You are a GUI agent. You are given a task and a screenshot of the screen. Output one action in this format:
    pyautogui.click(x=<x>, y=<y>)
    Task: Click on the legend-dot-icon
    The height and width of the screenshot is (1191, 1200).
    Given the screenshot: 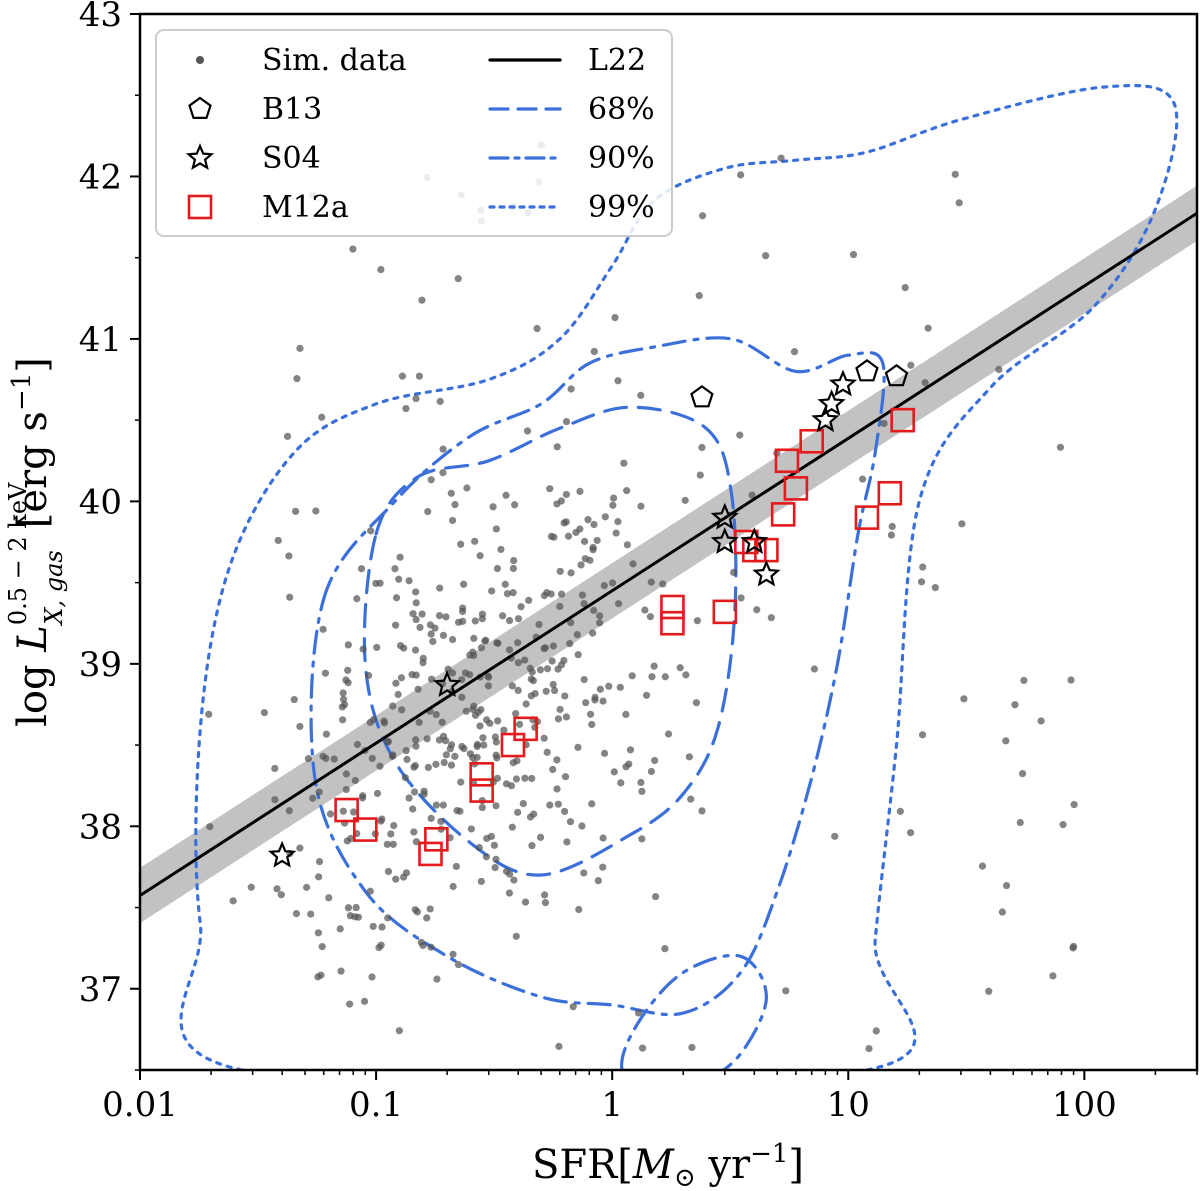 What is the action you would take?
    pyautogui.click(x=200, y=60)
    